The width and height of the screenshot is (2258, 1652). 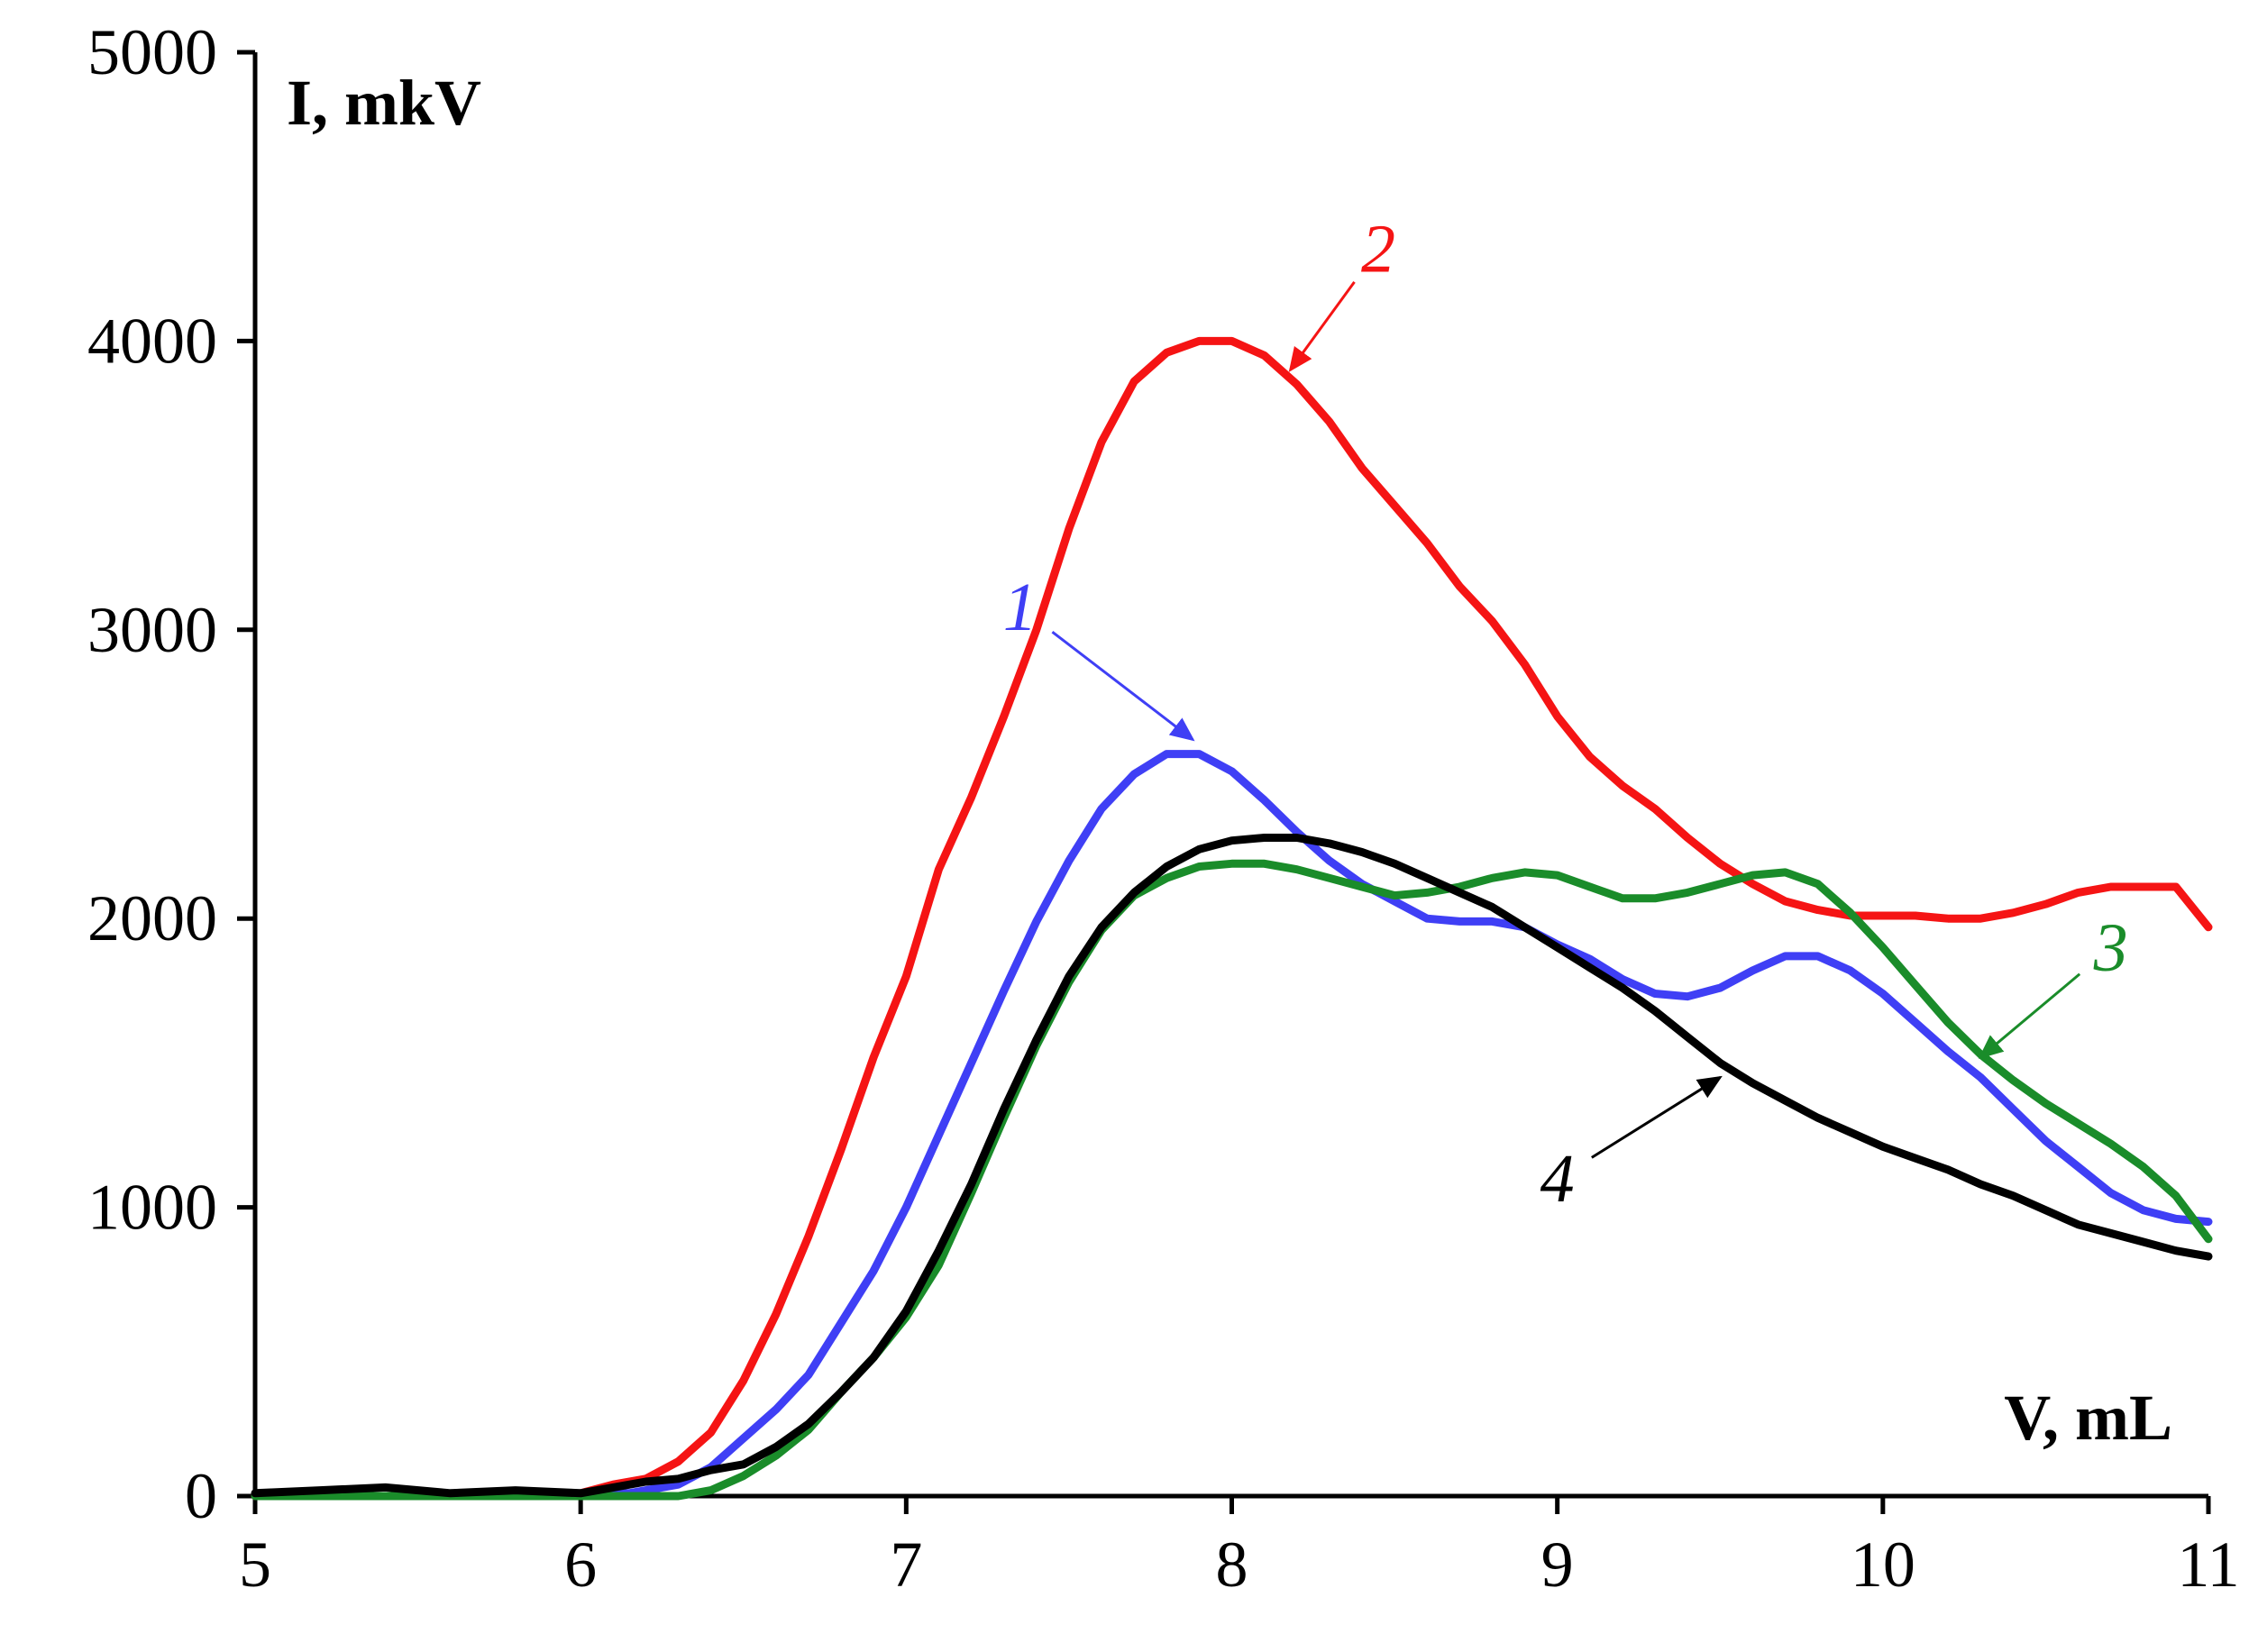 I want to click on series-4-label: 4, so click(x=1557, y=1179).